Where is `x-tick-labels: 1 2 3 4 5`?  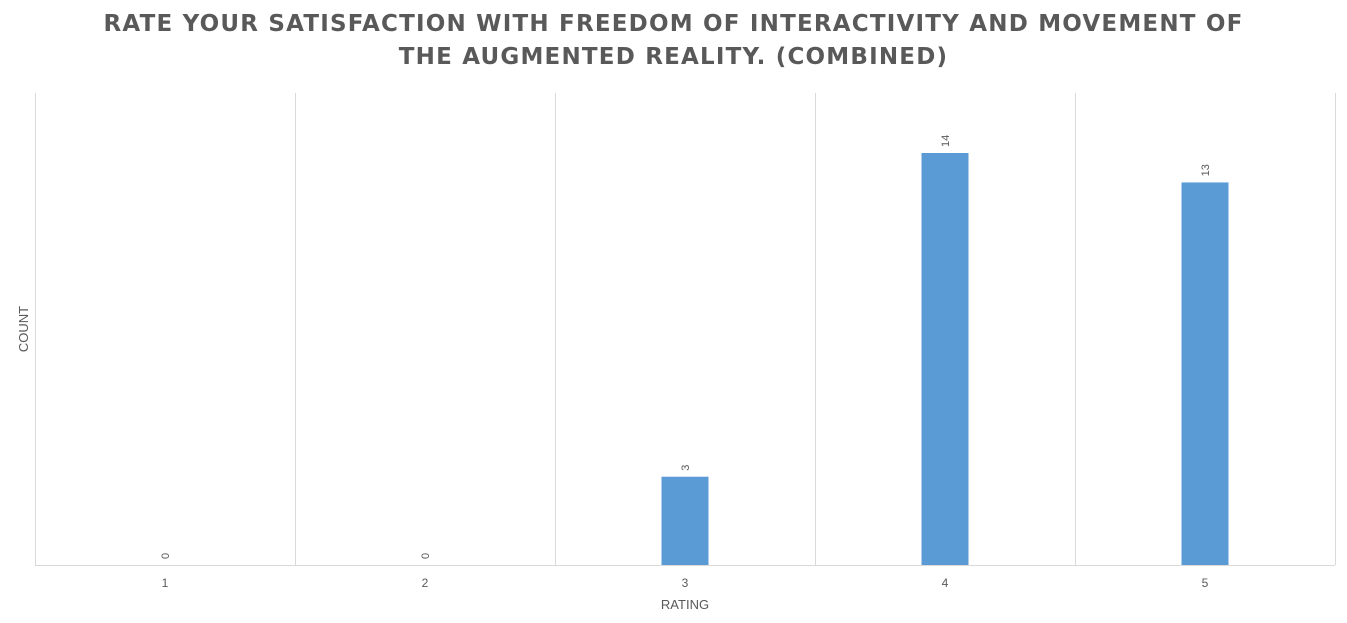 x-tick-labels: 1 2 3 4 5 is located at coordinates (685, 583).